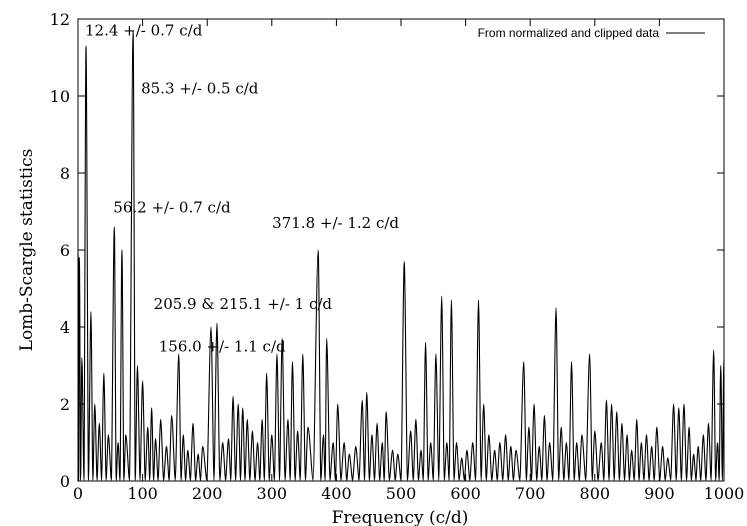  What do you see at coordinates (530, 493) in the screenshot?
I see `x-tick-label: 700` at bounding box center [530, 493].